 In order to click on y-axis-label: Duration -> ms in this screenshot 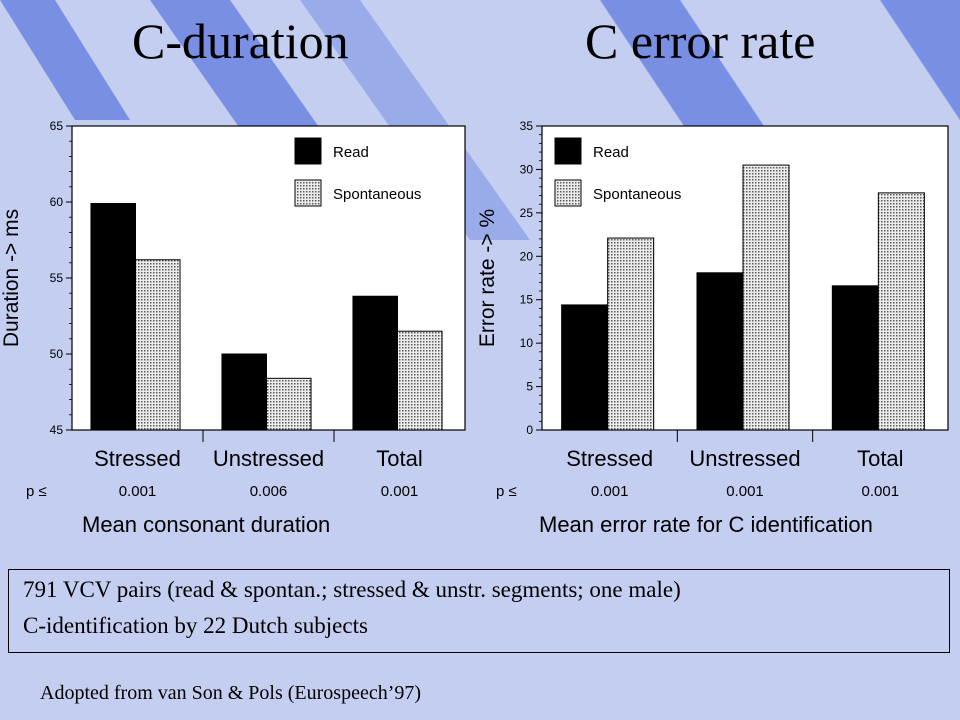, I will do `click(11, 278)`.